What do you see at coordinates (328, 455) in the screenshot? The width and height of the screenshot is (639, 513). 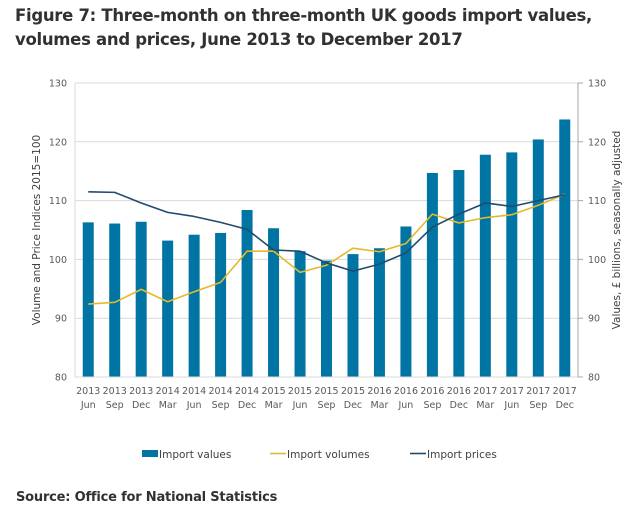 I see `legend-label: Import volumes` at bounding box center [328, 455].